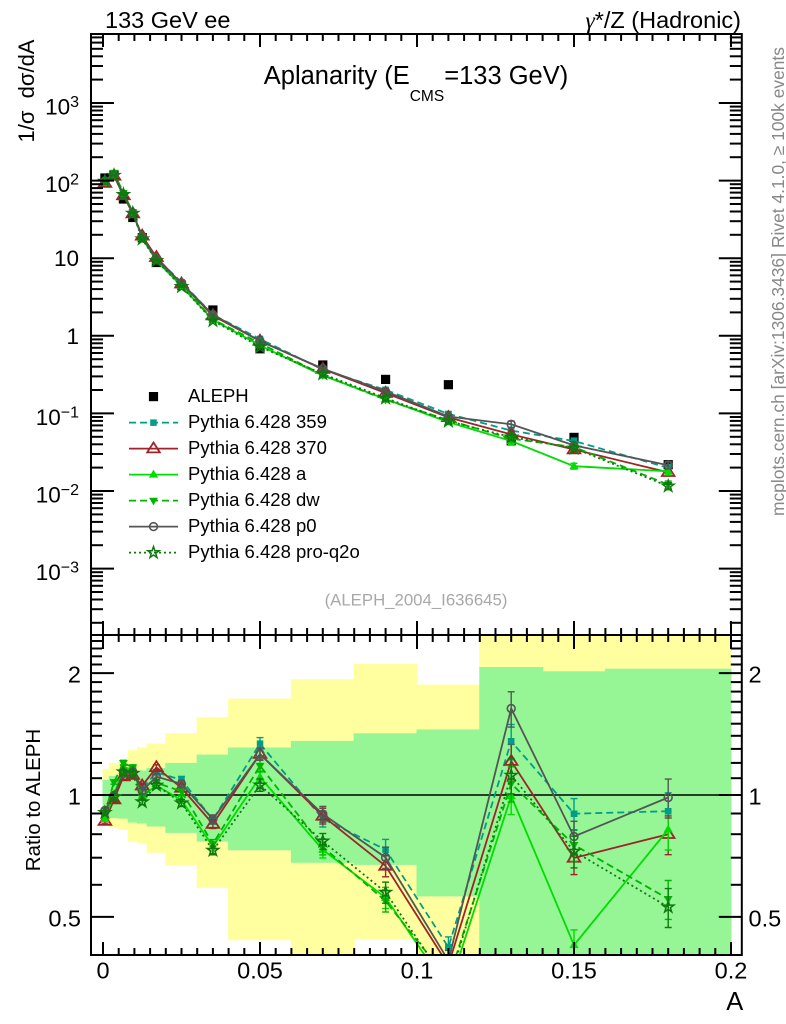  Describe the element at coordinates (260, 971) in the screenshot. I see `svg-text: 0.05` at that location.